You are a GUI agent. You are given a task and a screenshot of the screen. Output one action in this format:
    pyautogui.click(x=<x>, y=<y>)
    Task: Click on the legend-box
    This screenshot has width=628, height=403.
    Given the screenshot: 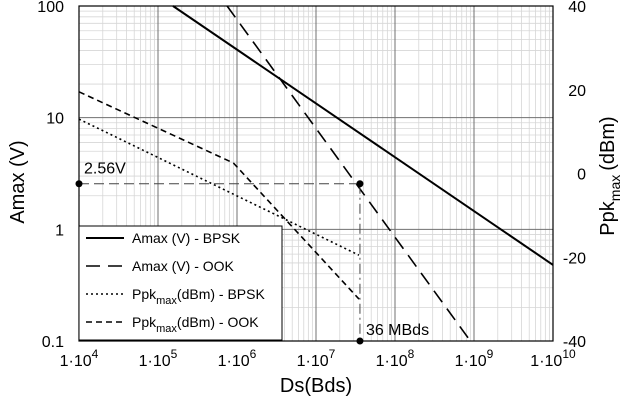 What is the action you would take?
    pyautogui.click(x=180, y=283)
    